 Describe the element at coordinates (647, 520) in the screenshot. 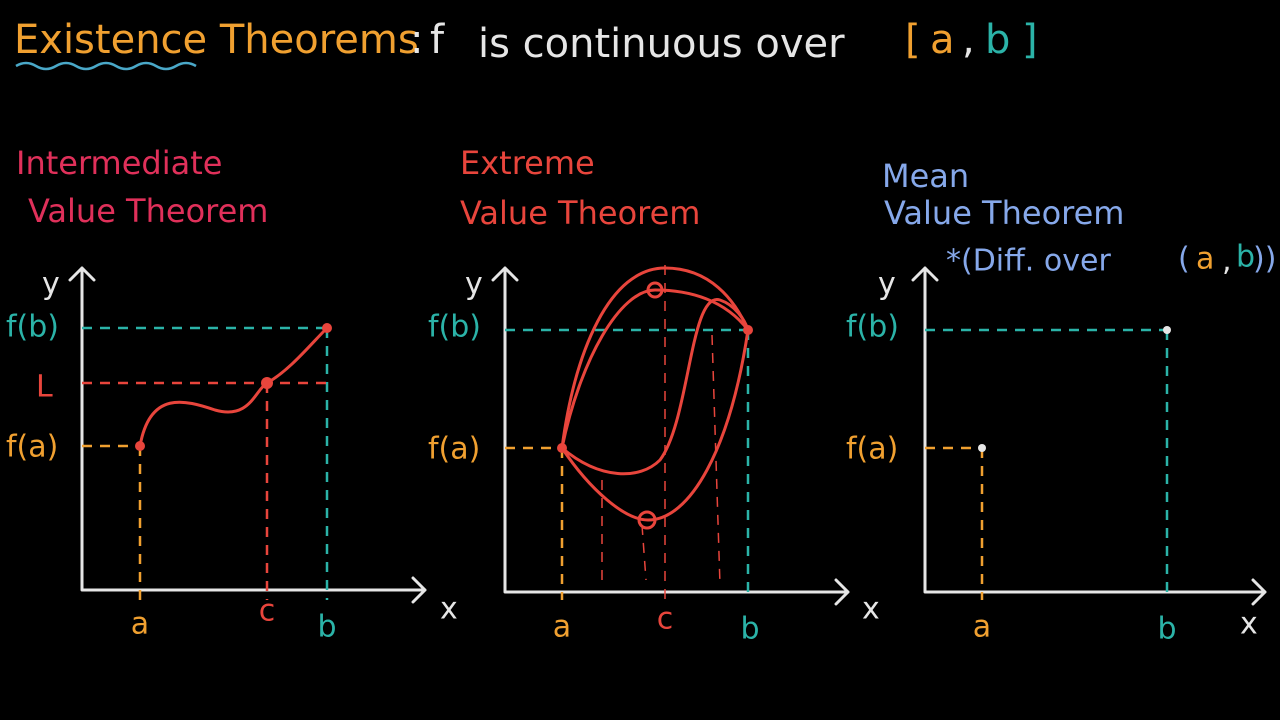

I see `min-point` at that location.